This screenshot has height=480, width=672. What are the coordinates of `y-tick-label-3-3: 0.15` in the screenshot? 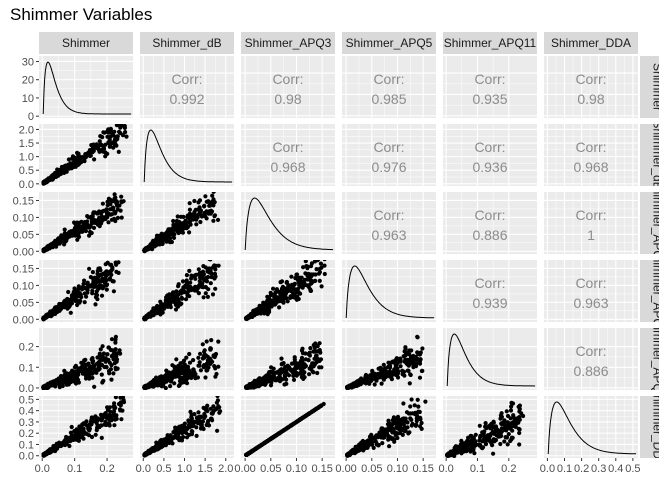 It's located at (23, 269).